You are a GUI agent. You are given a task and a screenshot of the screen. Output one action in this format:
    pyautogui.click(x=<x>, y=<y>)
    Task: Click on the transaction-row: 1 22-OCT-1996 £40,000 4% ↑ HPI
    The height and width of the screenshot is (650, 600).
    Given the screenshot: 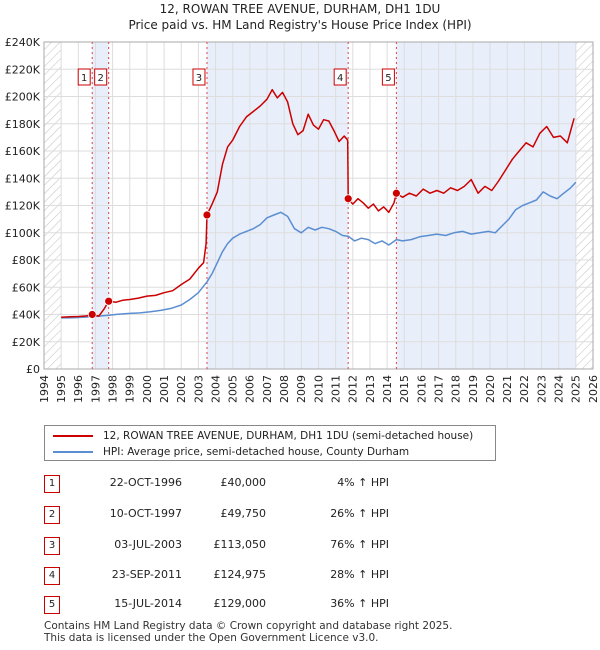 What is the action you would take?
    pyautogui.click(x=254, y=485)
    